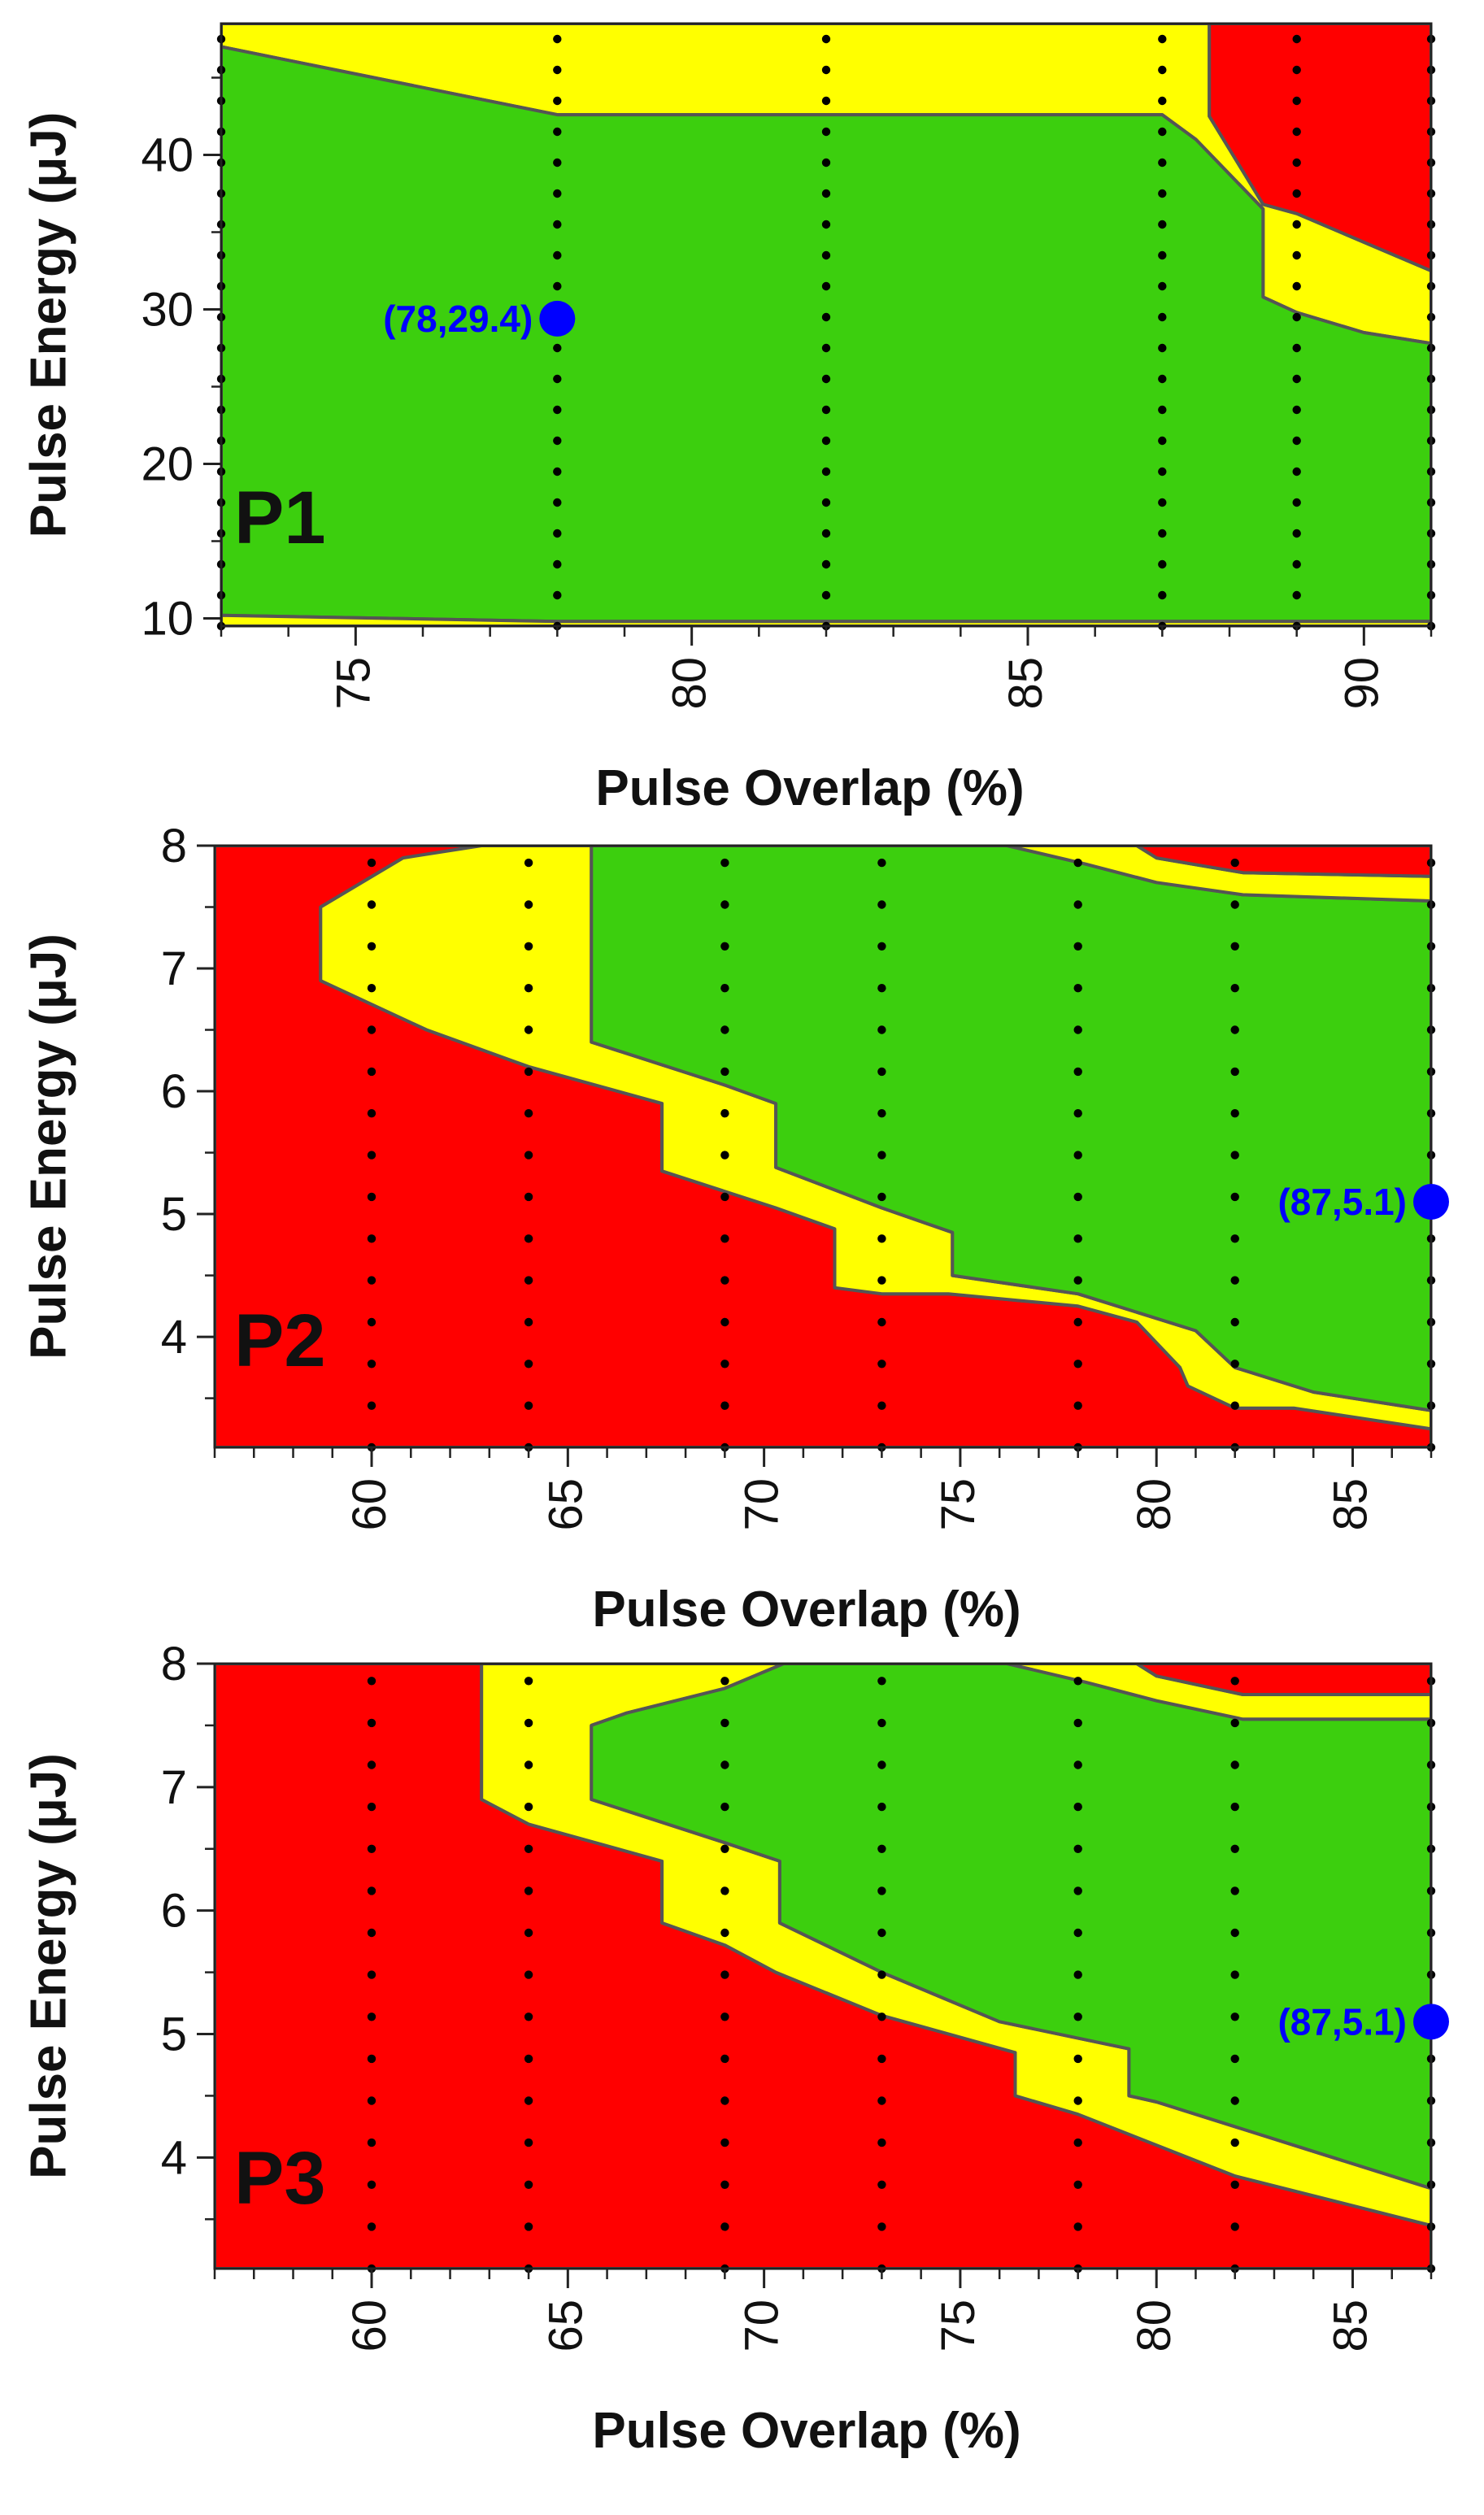 This screenshot has width=1484, height=2515. Describe the element at coordinates (280, 2178) in the screenshot. I see `p3-panel-label: P3` at that location.